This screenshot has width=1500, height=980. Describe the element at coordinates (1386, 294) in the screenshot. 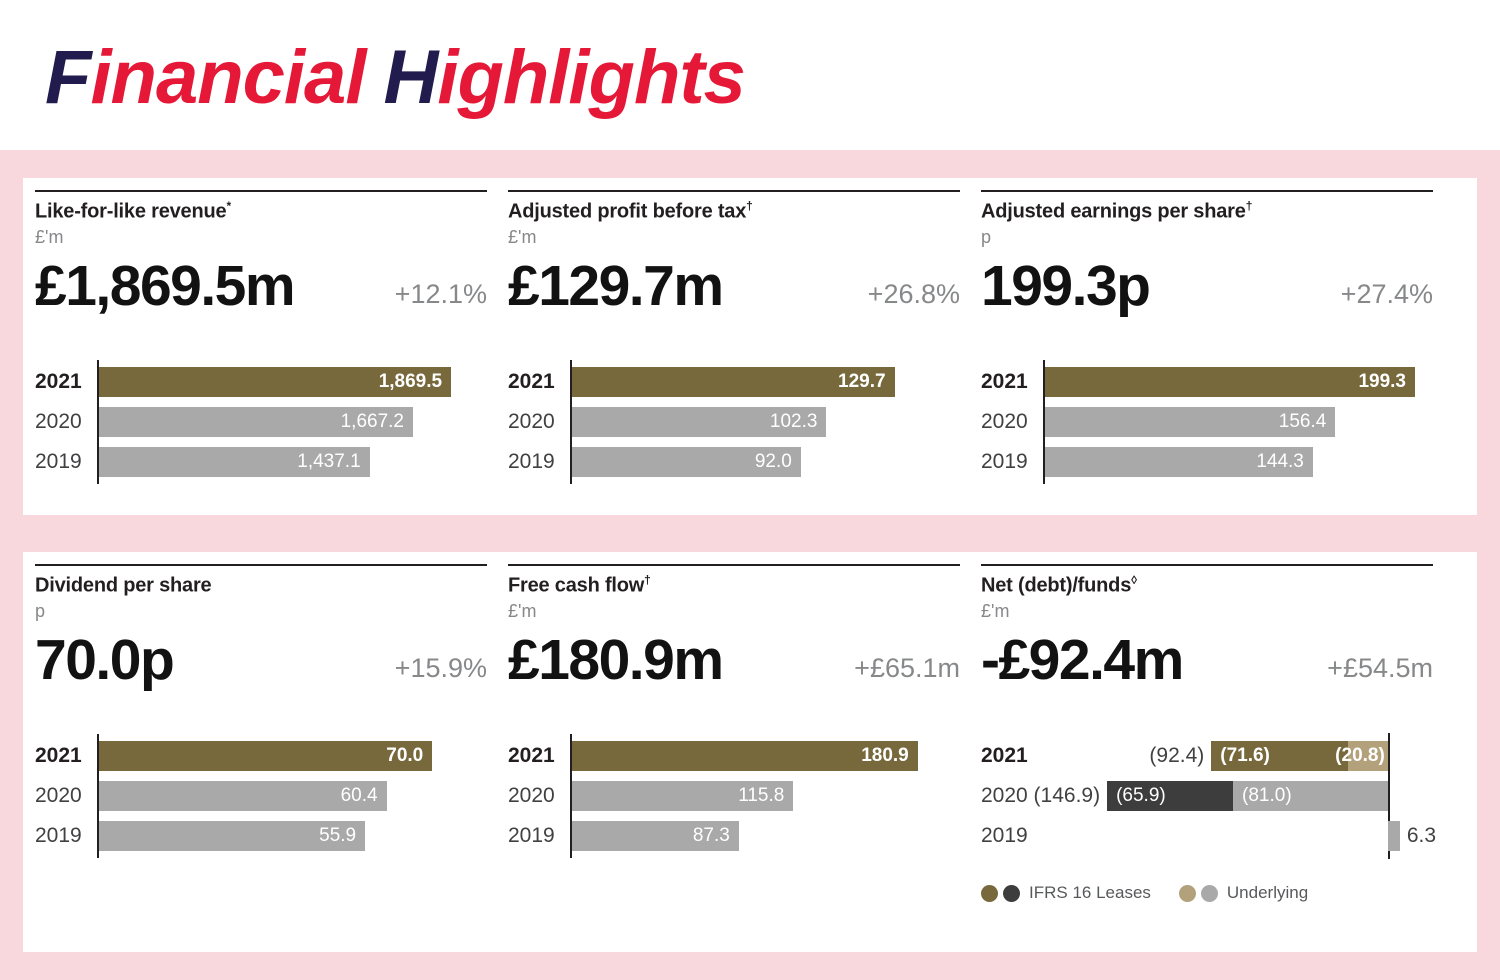

I see `change-value: +27.4%` at that location.